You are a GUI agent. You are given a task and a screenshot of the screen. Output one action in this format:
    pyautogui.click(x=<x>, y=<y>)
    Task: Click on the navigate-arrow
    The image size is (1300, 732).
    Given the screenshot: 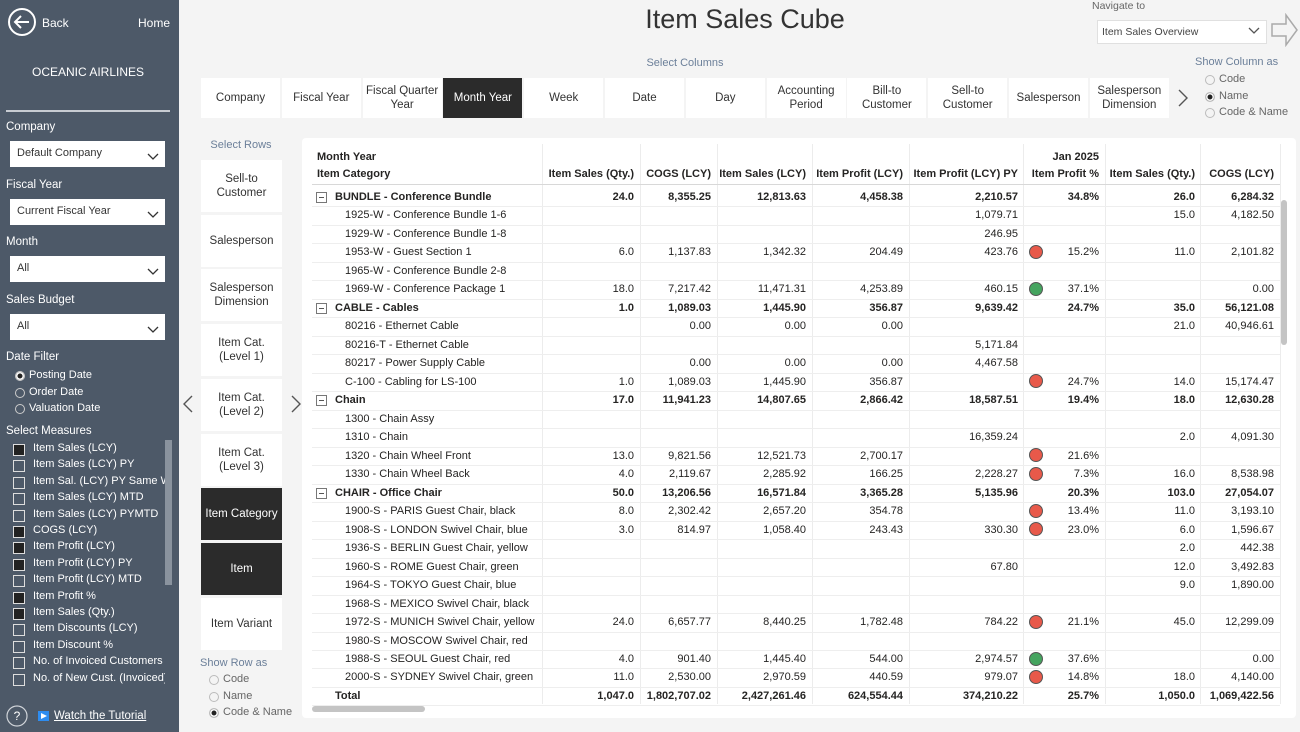 What is the action you would take?
    pyautogui.click(x=1284, y=30)
    